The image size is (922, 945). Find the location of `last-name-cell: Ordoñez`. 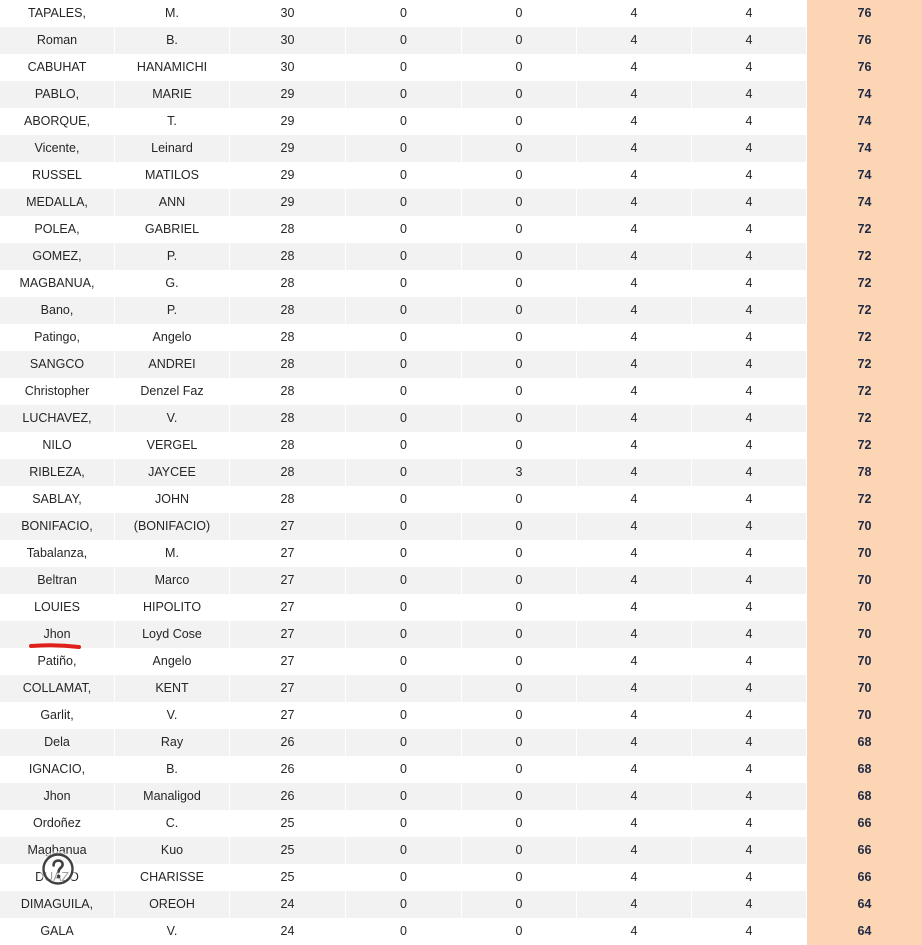

last-name-cell: Ordoñez is located at coordinates (57, 823).